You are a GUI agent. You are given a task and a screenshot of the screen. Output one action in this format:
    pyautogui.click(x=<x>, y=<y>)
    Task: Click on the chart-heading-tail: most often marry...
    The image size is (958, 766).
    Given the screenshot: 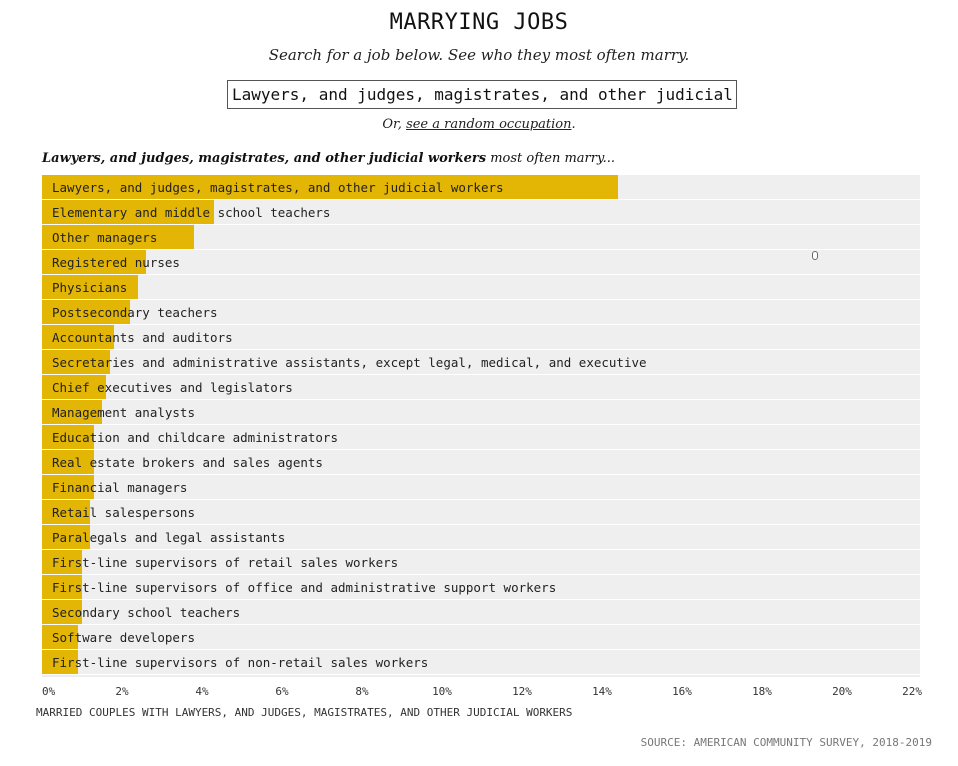 What is the action you would take?
    pyautogui.click(x=550, y=158)
    